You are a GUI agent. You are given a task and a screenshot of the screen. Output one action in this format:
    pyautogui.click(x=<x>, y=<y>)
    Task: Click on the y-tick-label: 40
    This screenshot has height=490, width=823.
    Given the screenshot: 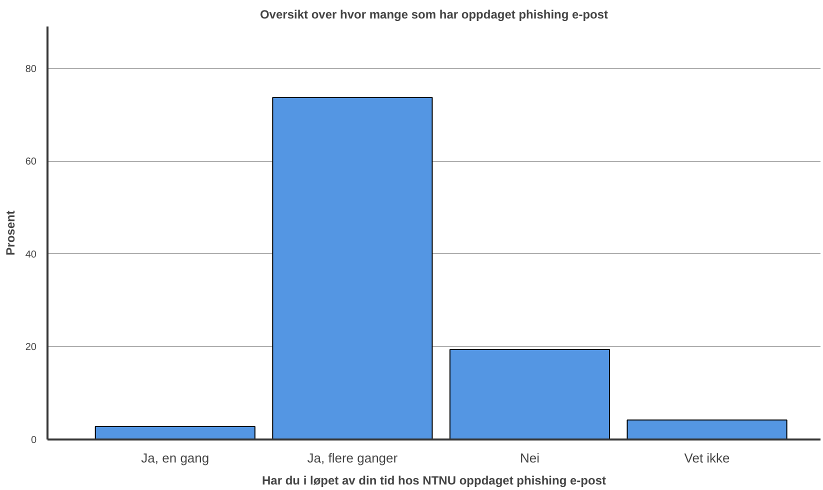 What is the action you would take?
    pyautogui.click(x=31, y=254)
    